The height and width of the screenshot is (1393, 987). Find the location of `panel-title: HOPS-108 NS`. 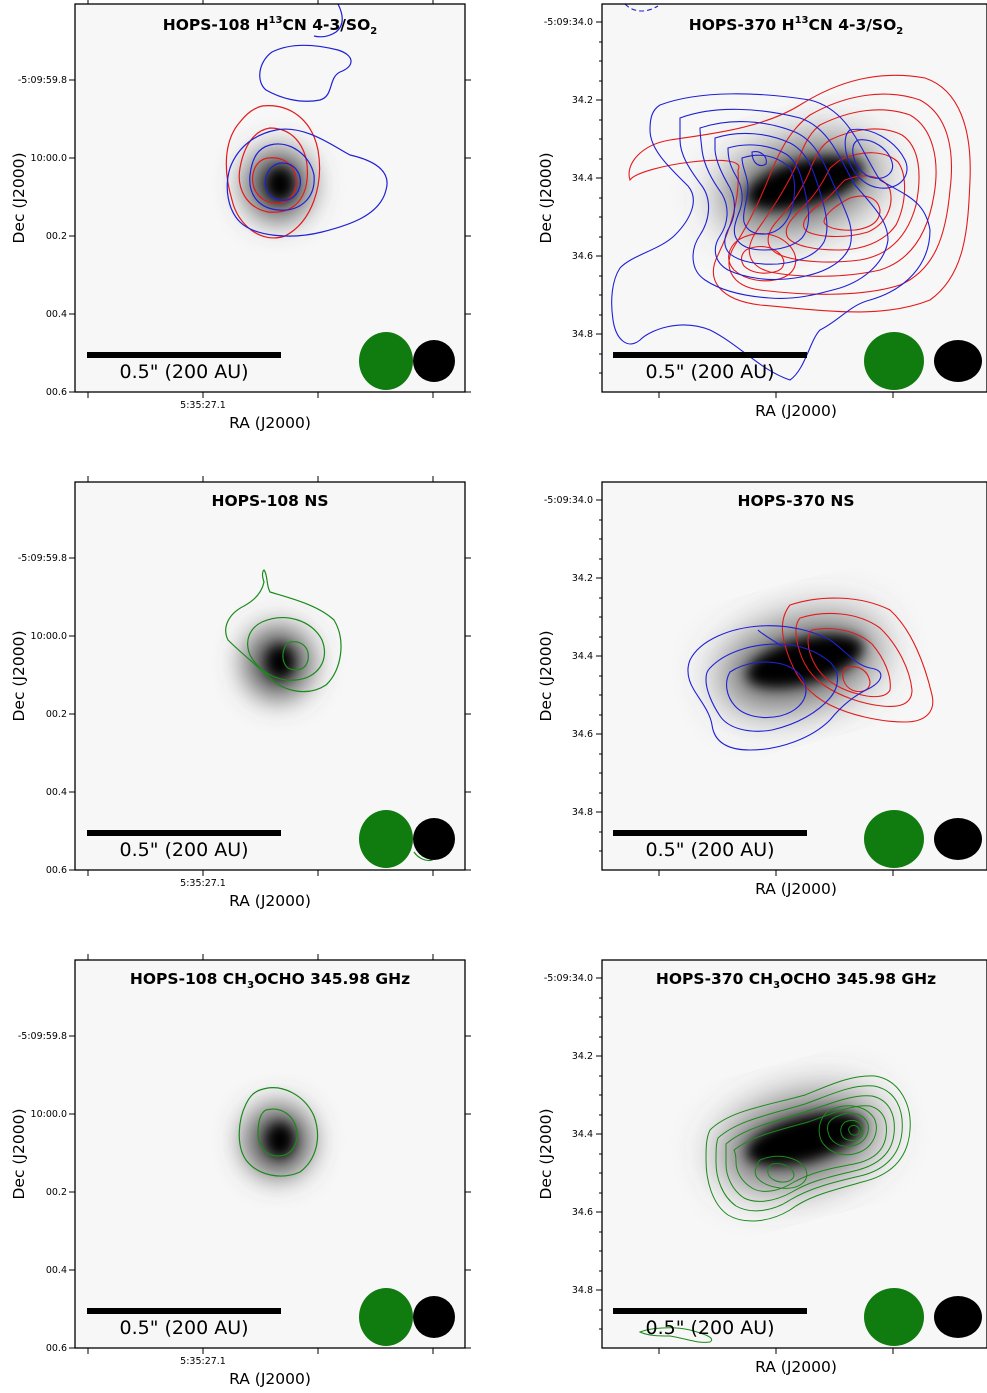

panel-title: HOPS-108 NS is located at coordinates (270, 501).